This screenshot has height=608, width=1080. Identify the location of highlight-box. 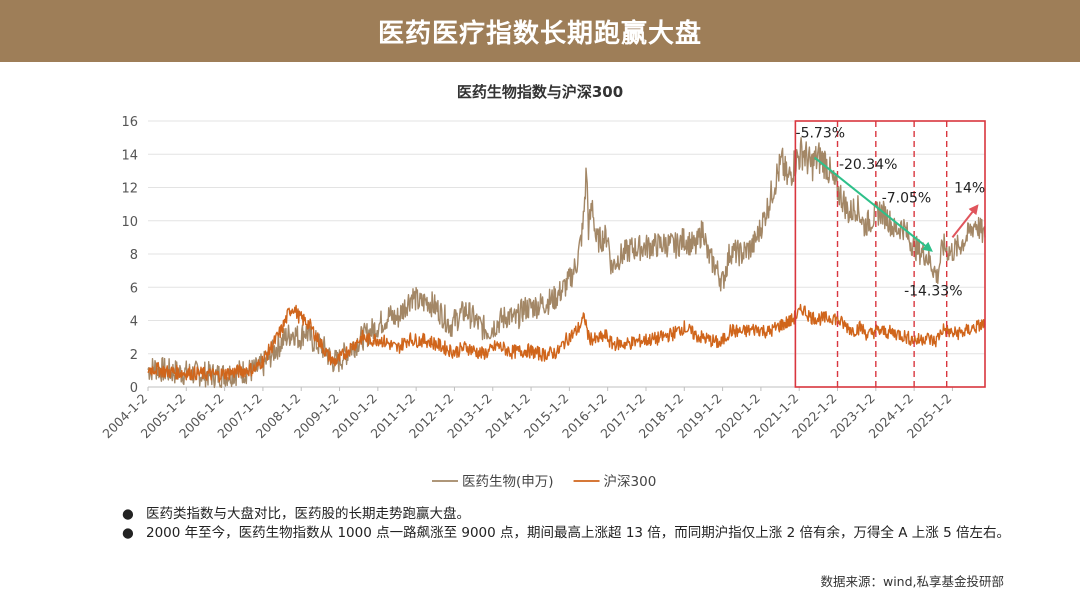
(890, 254).